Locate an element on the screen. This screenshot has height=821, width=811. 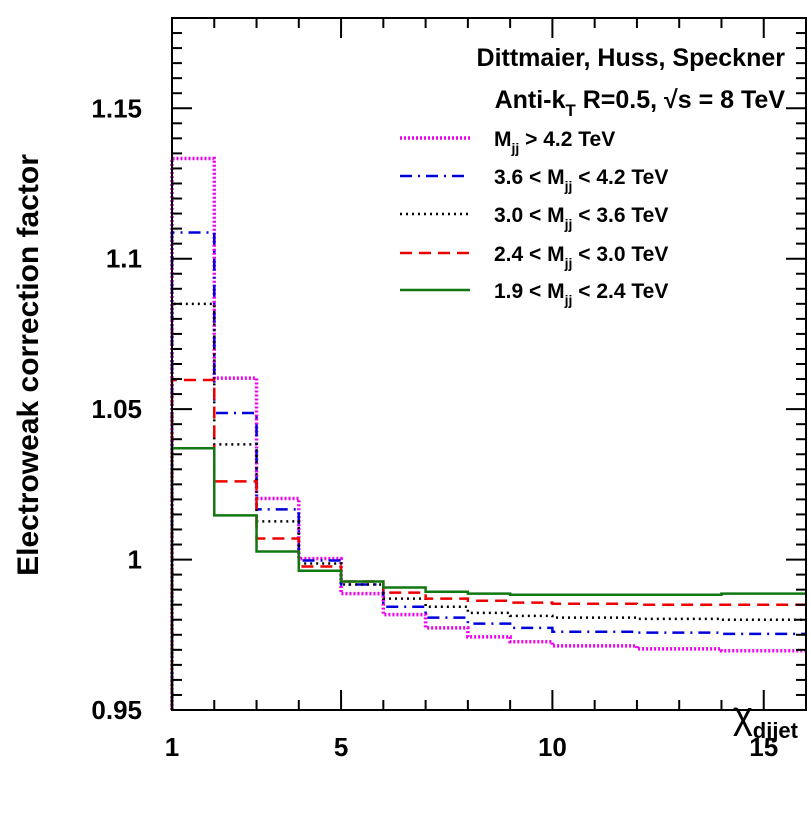
legend-entry-4: 2.4 < Mjj < 3.0 TeV is located at coordinates (534, 257).